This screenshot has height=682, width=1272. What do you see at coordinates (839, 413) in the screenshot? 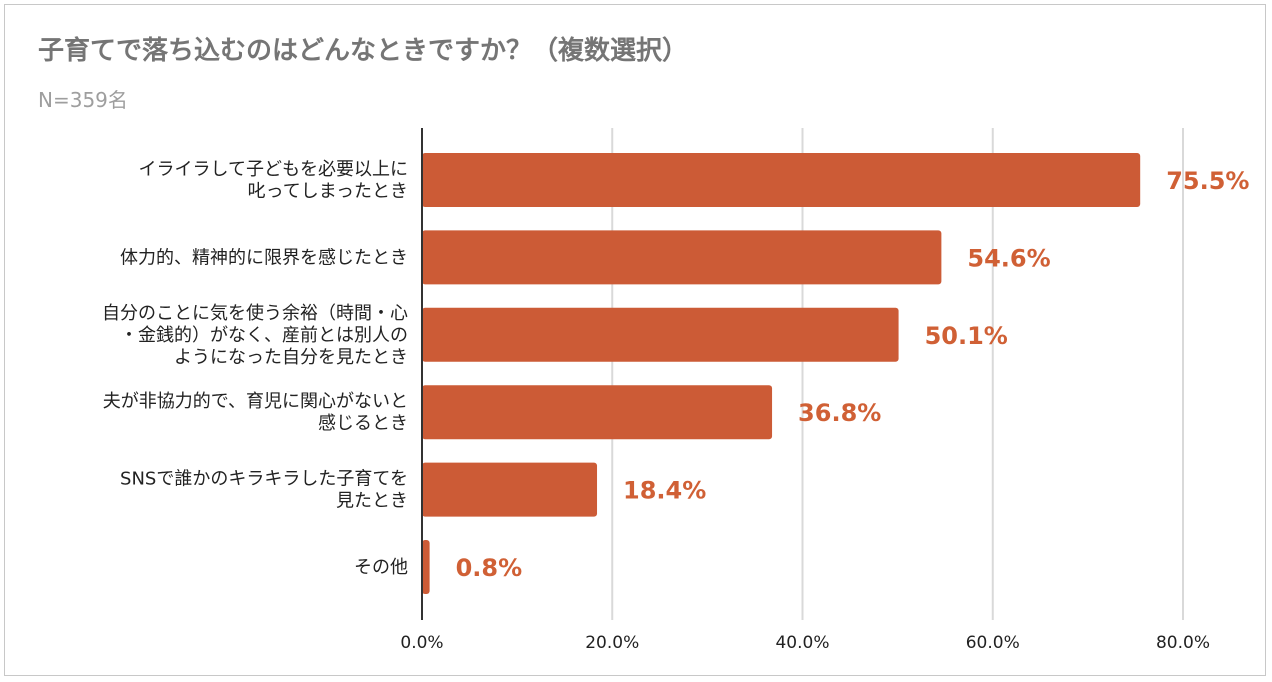
I see `data-label: 36.8%` at bounding box center [839, 413].